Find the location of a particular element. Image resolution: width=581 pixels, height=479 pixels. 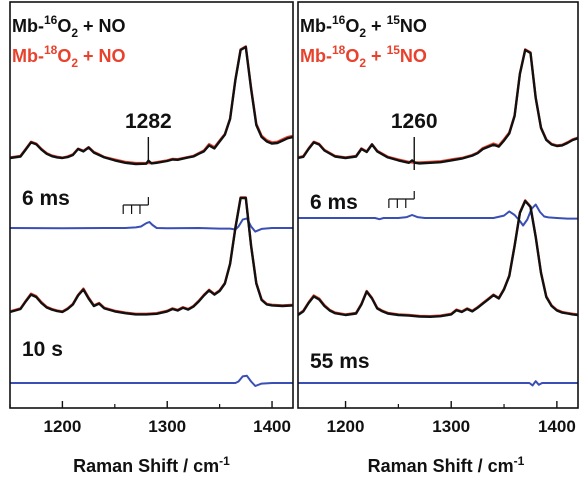

legend-entry: Mb-18O2 + NO is located at coordinates (69, 56).